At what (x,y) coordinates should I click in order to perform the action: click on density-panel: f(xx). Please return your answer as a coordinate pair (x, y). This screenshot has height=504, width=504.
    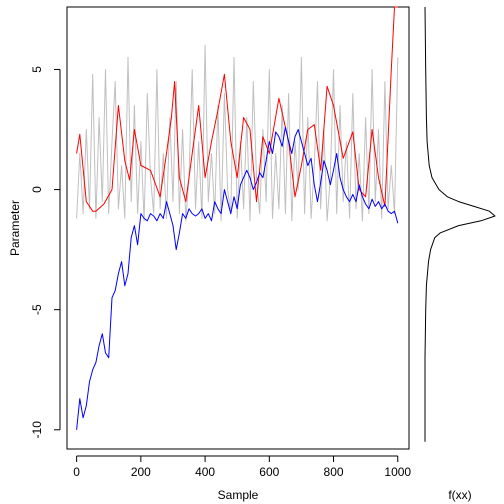
    Looking at the image, I should click on (460, 254).